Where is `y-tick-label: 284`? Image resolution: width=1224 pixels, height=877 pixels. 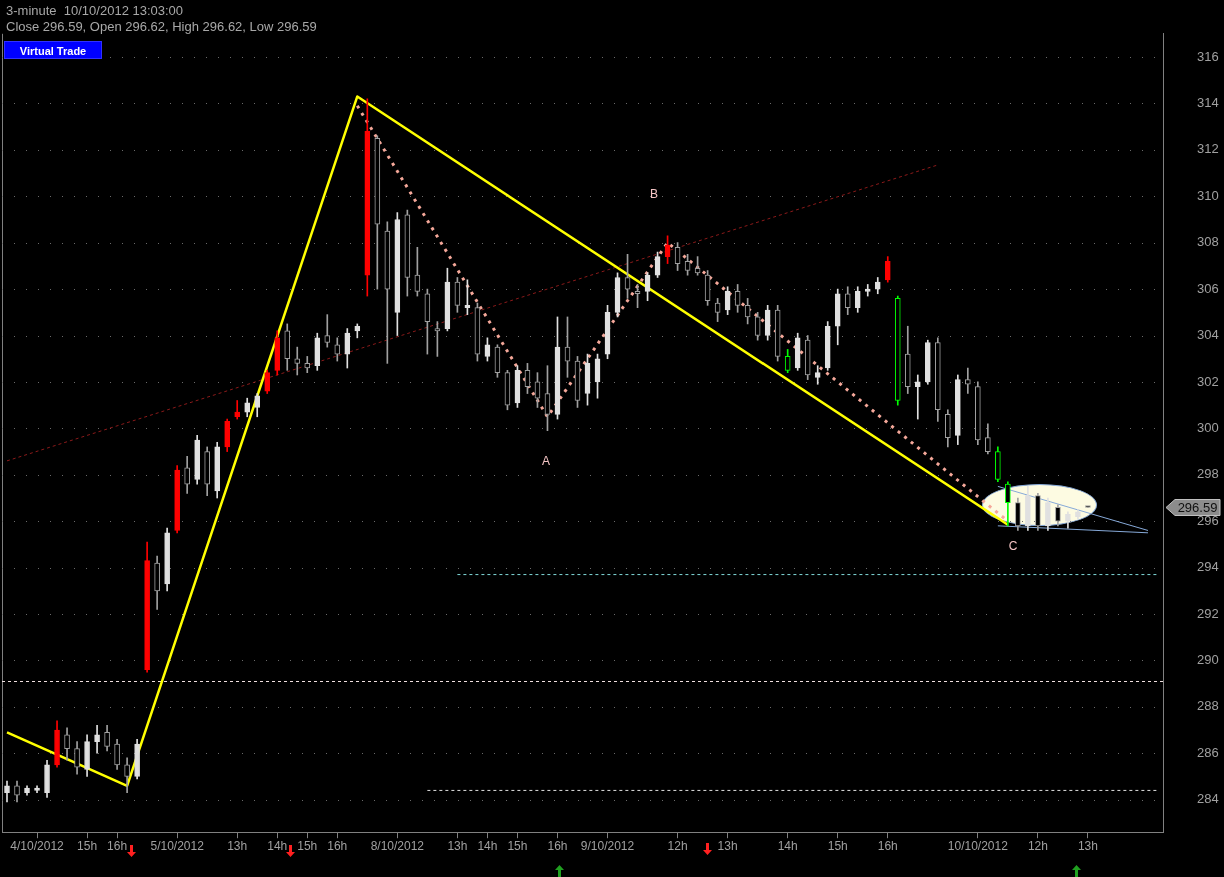
y-tick-label: 284 is located at coordinates (1208, 799).